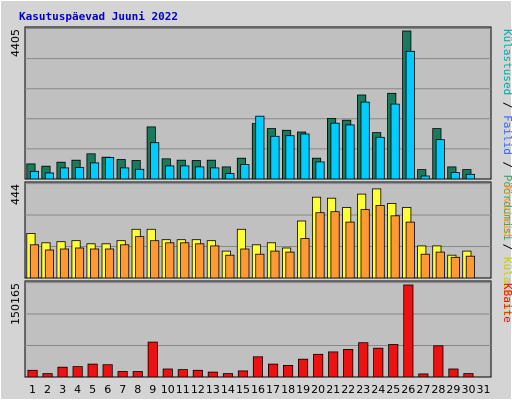  What do you see at coordinates (92, 389) in the screenshot?
I see `x-tick-label-5: 5` at bounding box center [92, 389].